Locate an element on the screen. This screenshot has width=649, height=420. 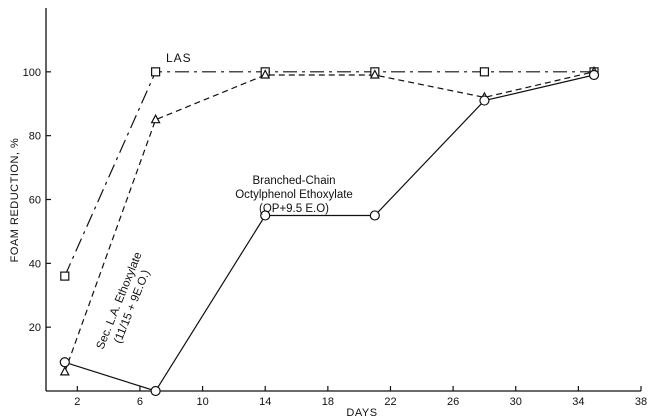
op-annotation-line3: (OP+9.5 E.O) is located at coordinates (294, 209).